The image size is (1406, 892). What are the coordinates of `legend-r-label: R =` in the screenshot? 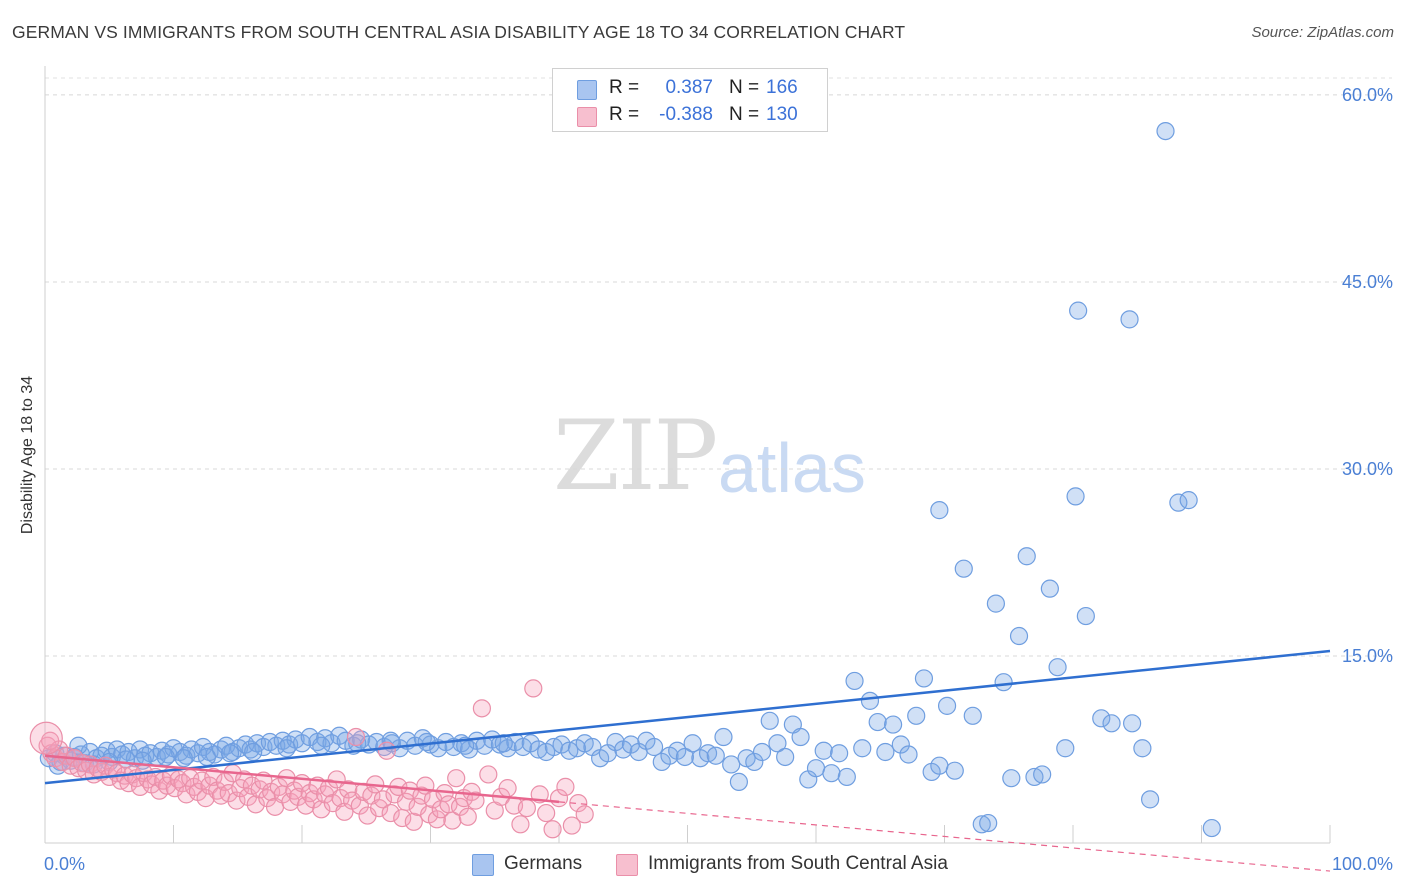 It's located at (624, 87).